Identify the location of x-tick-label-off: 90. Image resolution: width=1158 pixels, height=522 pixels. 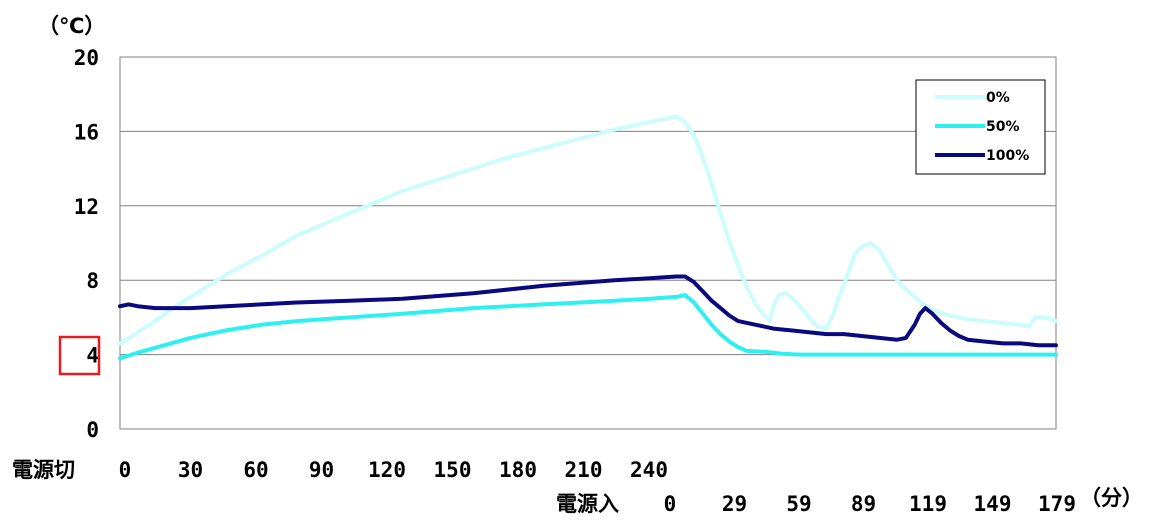
(321, 470).